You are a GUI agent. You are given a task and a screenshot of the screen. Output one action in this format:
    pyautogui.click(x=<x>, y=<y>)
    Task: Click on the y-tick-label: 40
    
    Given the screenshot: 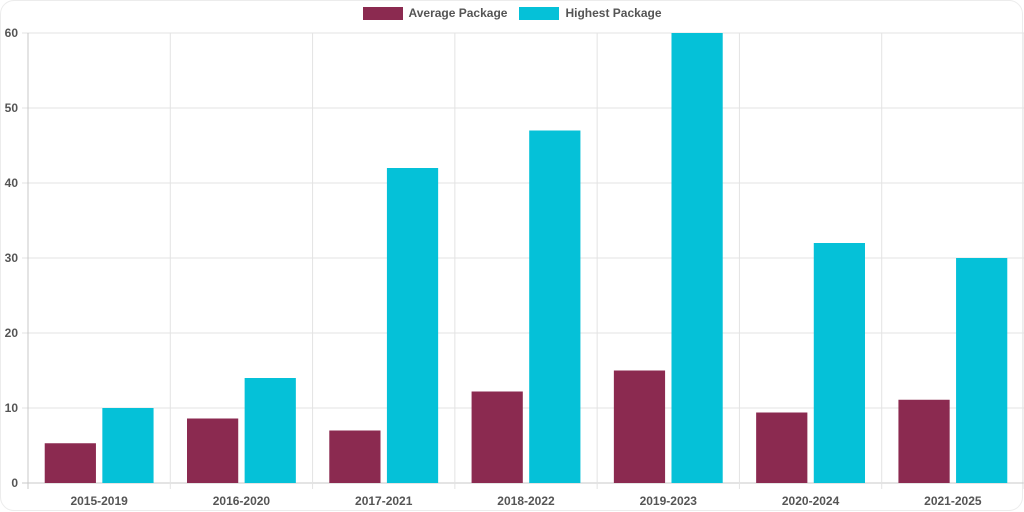 What is the action you would take?
    pyautogui.click(x=12, y=183)
    